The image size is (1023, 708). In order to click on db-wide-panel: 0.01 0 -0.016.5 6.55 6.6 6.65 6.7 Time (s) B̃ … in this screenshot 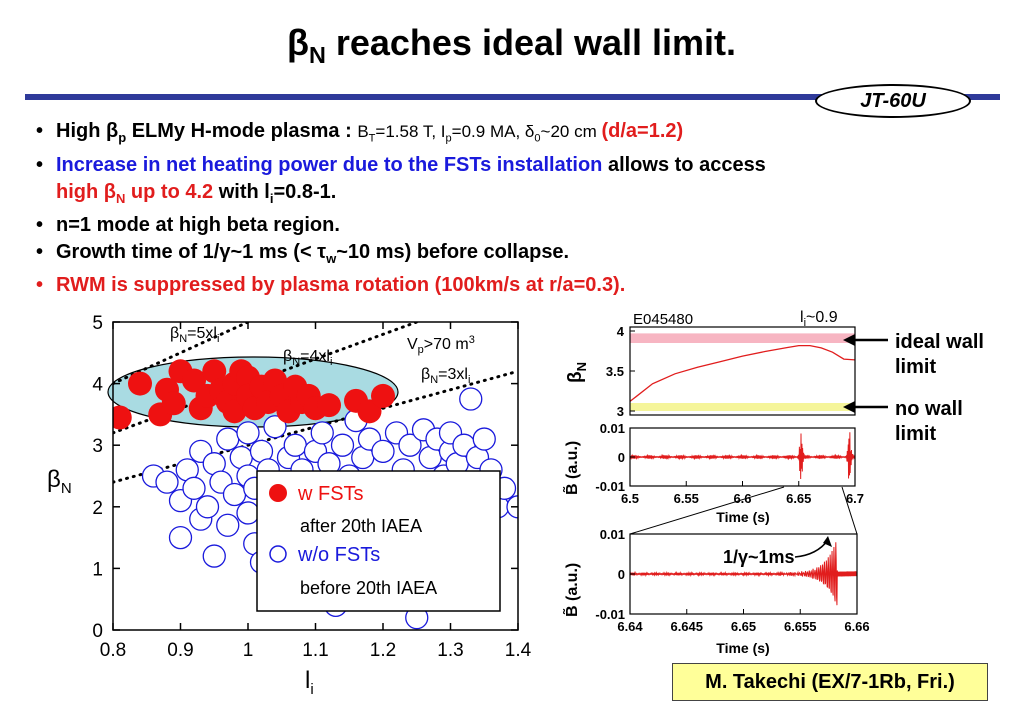, I will do `click(712, 473)`.